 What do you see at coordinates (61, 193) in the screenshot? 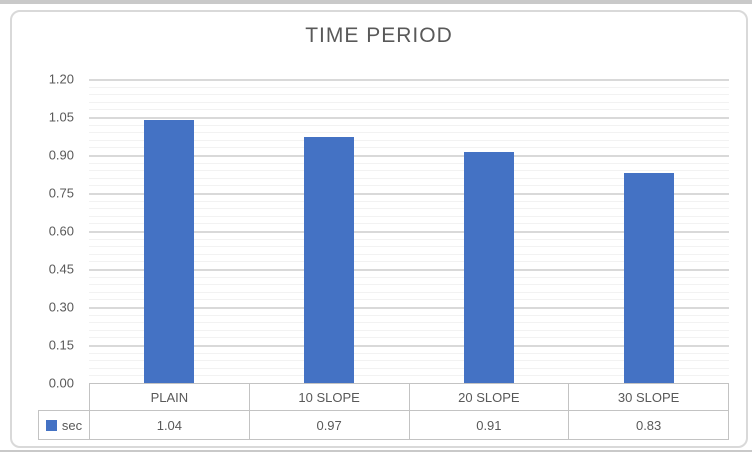
I see `y-tick-label: 0.75` at bounding box center [61, 193].